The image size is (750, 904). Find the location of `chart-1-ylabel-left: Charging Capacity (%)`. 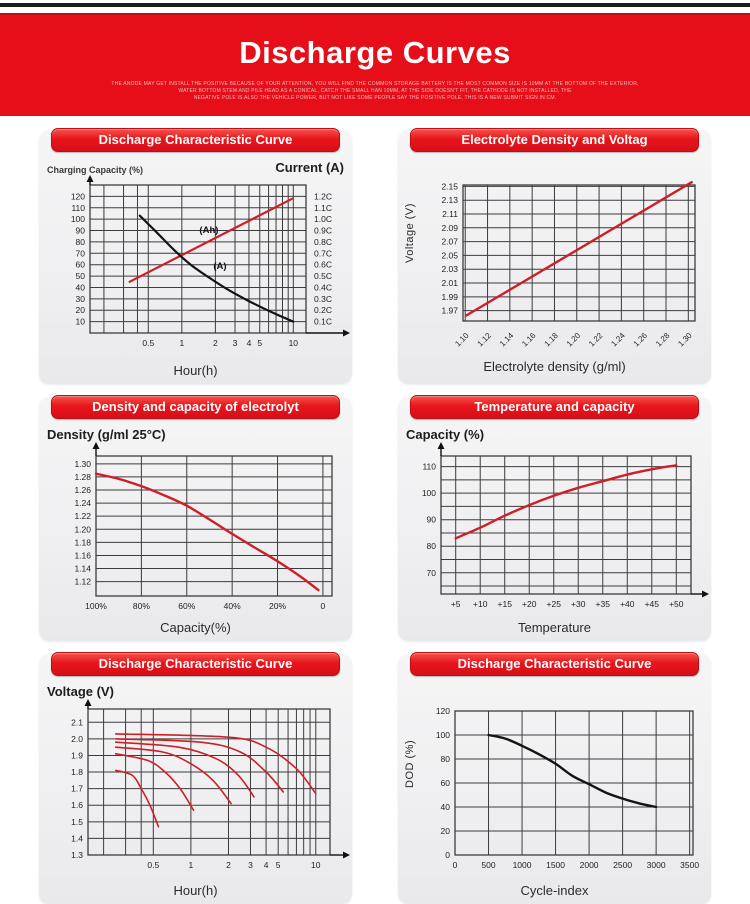

chart-1-ylabel-left: Charging Capacity (%) is located at coordinates (95, 170).